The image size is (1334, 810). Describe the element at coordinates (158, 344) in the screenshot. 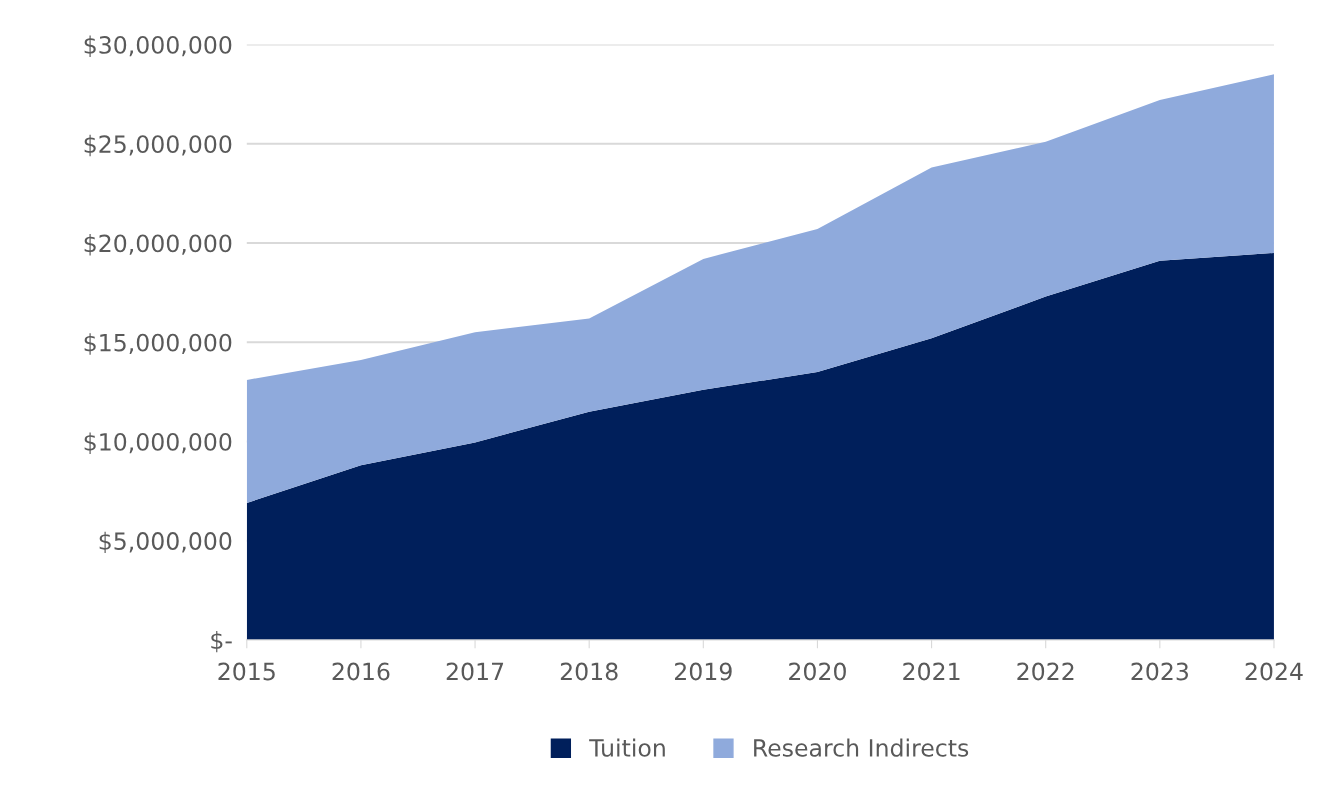

I see `y-tick-label: $15,000,000` at that location.